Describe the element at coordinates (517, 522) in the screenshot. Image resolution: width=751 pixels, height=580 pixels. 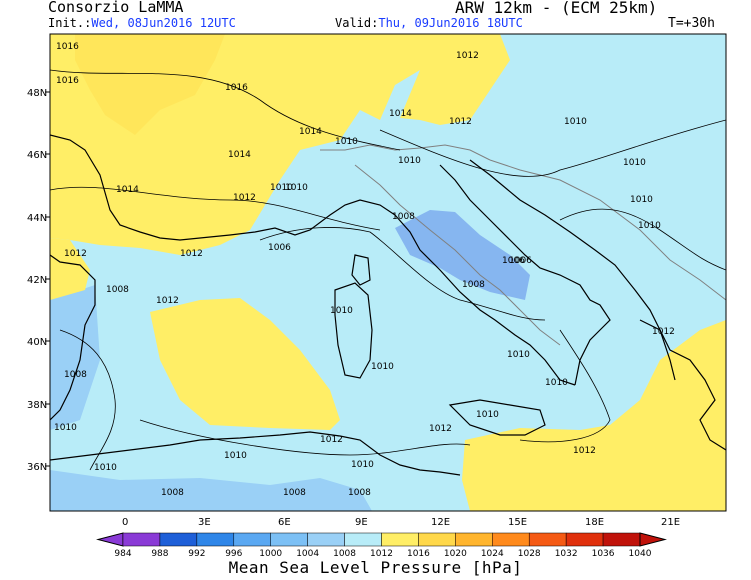
I see `lon-tick: 15E` at that location.